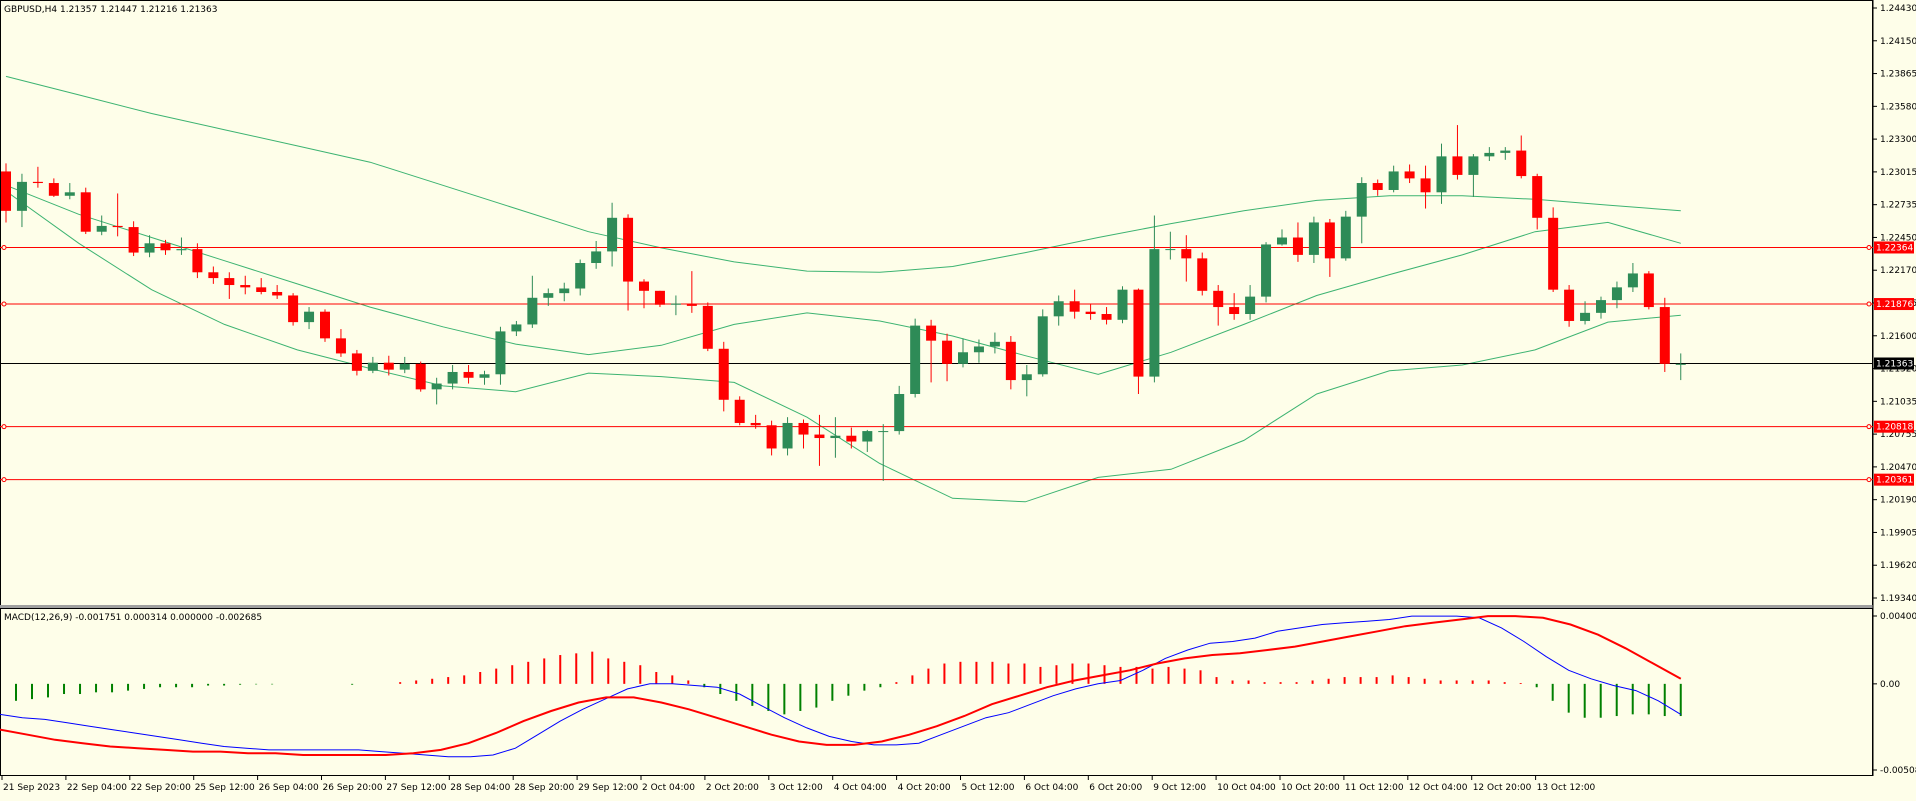  Describe the element at coordinates (1898, 617) in the screenshot. I see `macd-axis-label: 0.004004` at that location.